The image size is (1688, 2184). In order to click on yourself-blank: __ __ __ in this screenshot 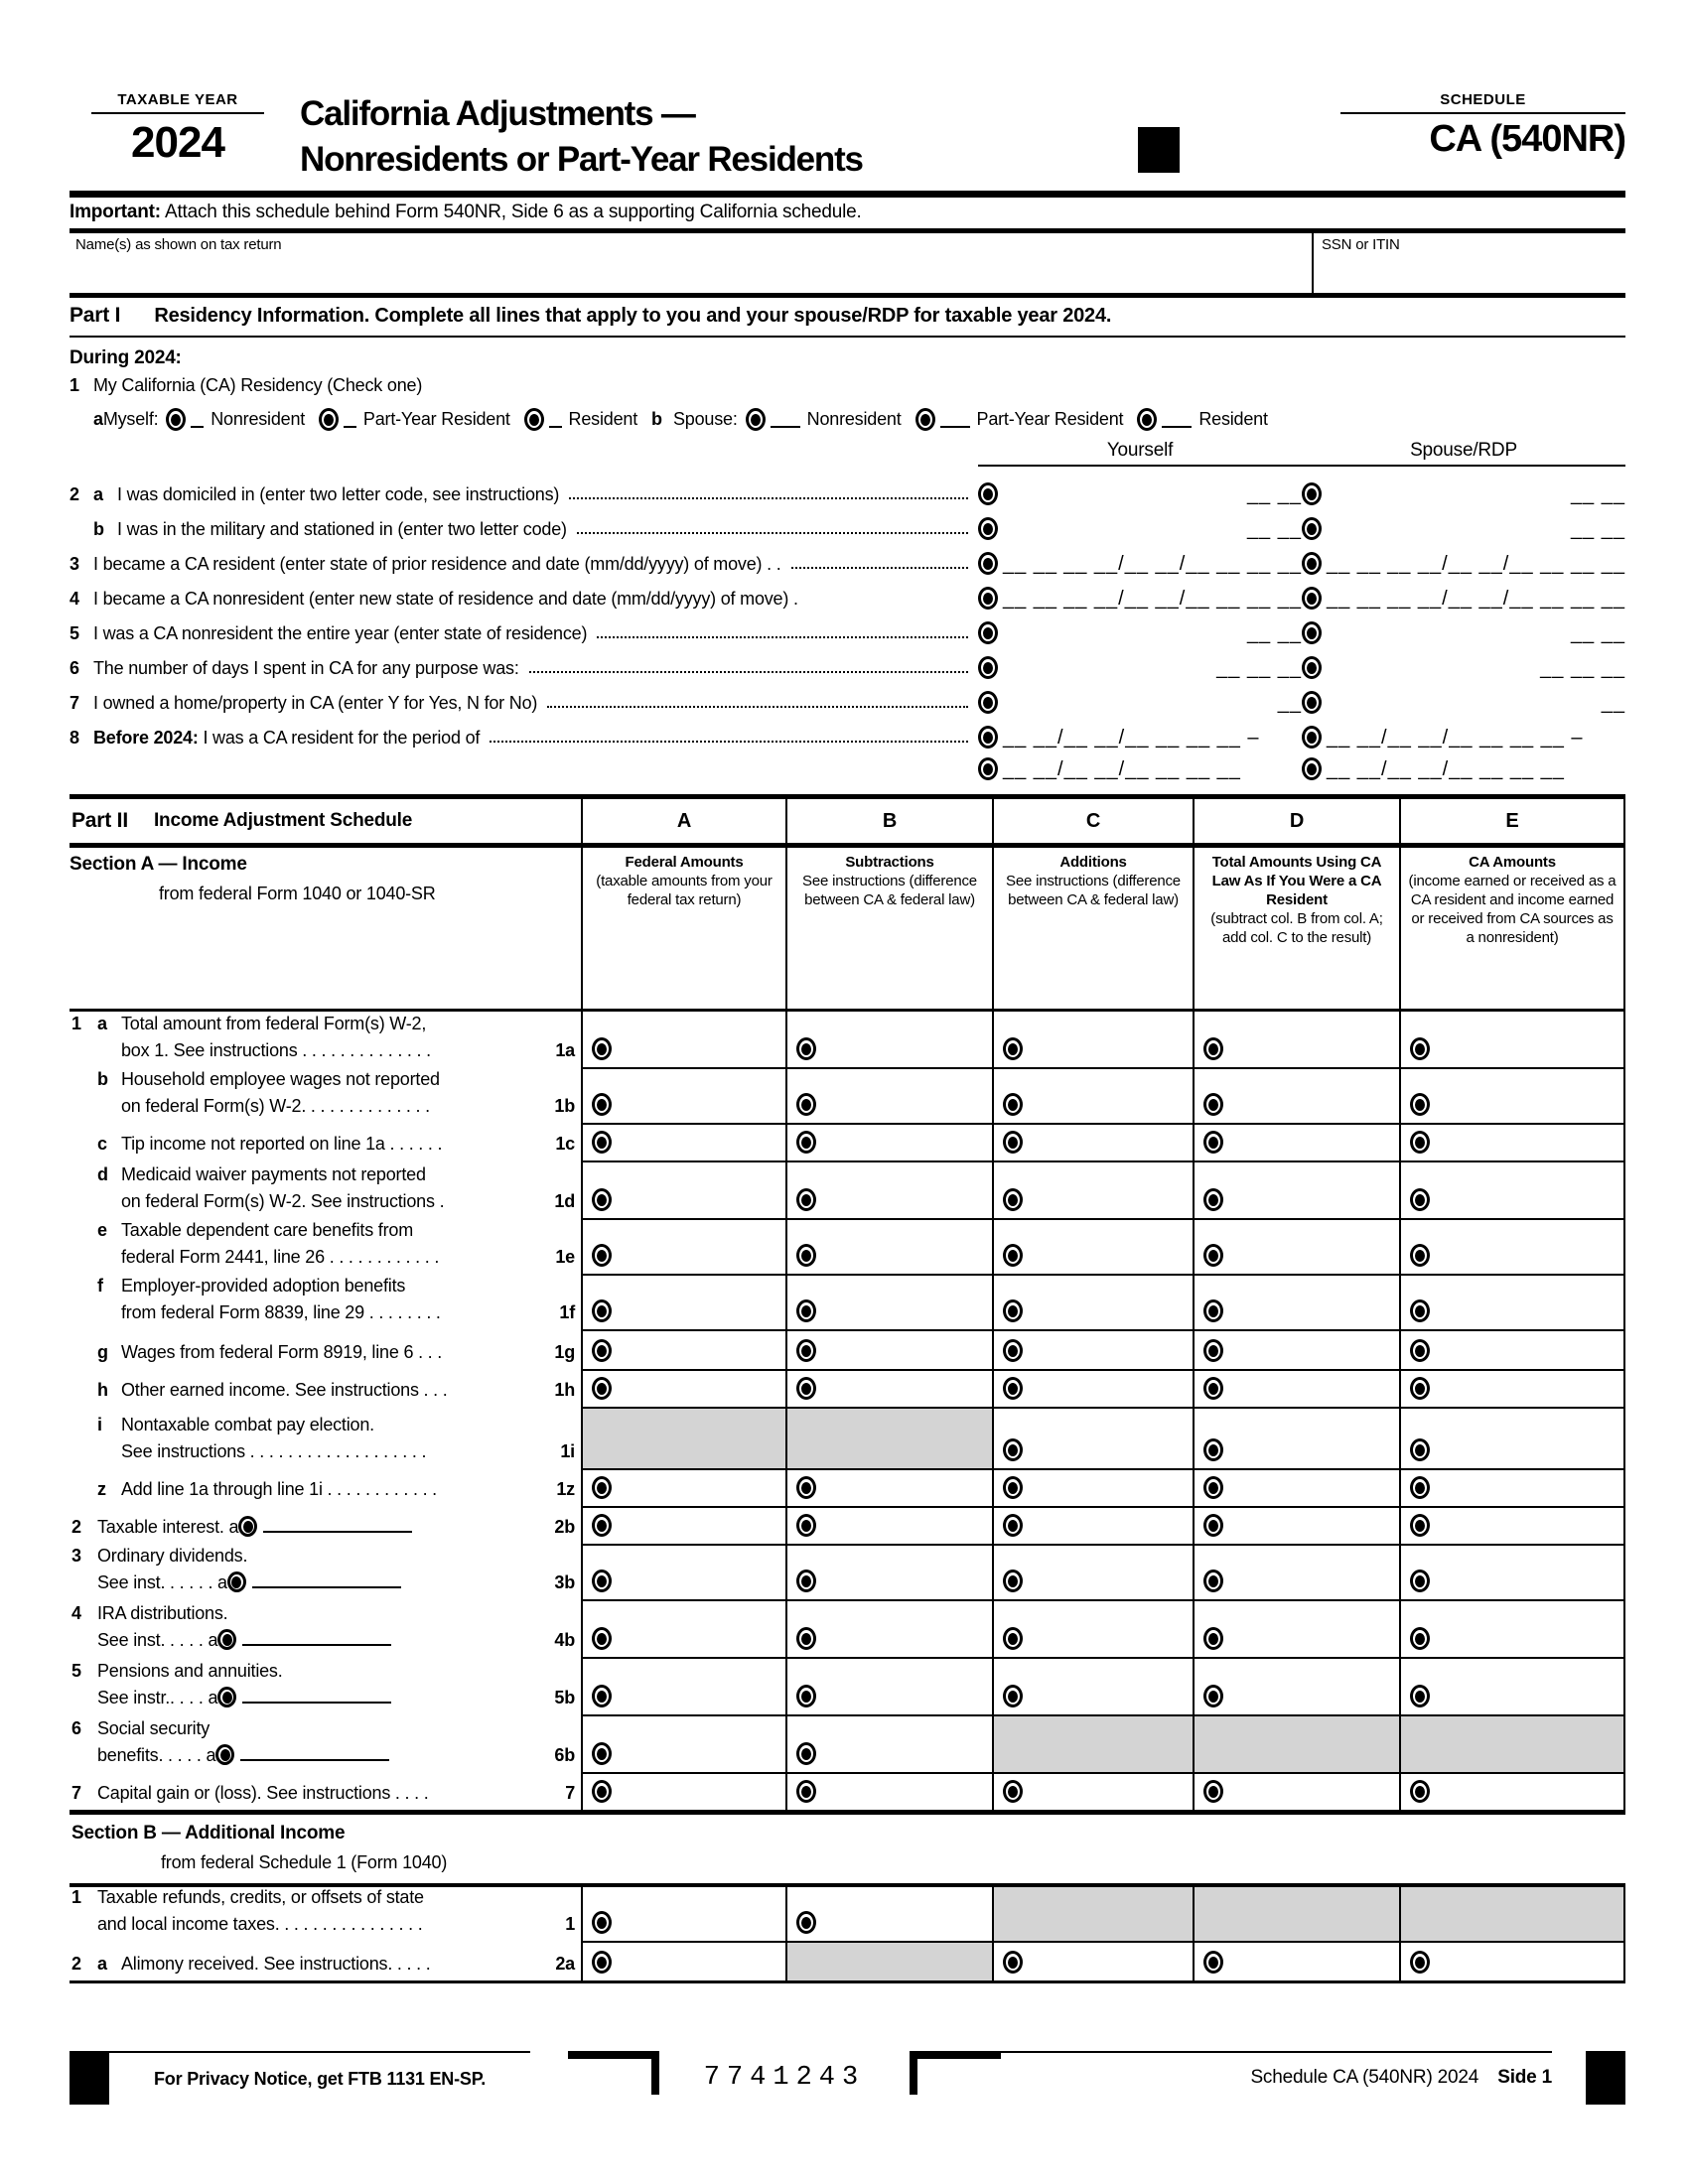, I will do `click(1259, 668)`.